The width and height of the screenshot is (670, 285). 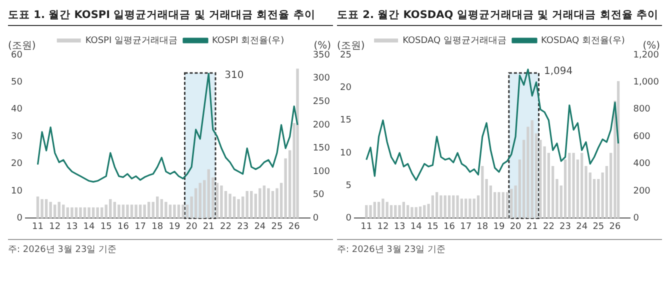 What do you see at coordinates (346, 87) in the screenshot?
I see `y-tick-label: 20` at bounding box center [346, 87].